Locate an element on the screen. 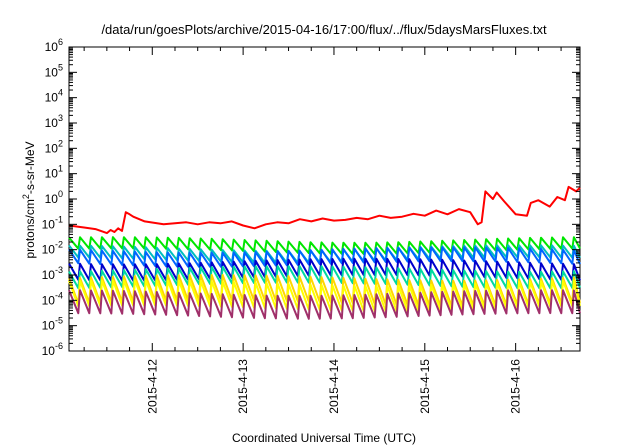  x-tick-label: 2015-4-15 is located at coordinates (425, 386).